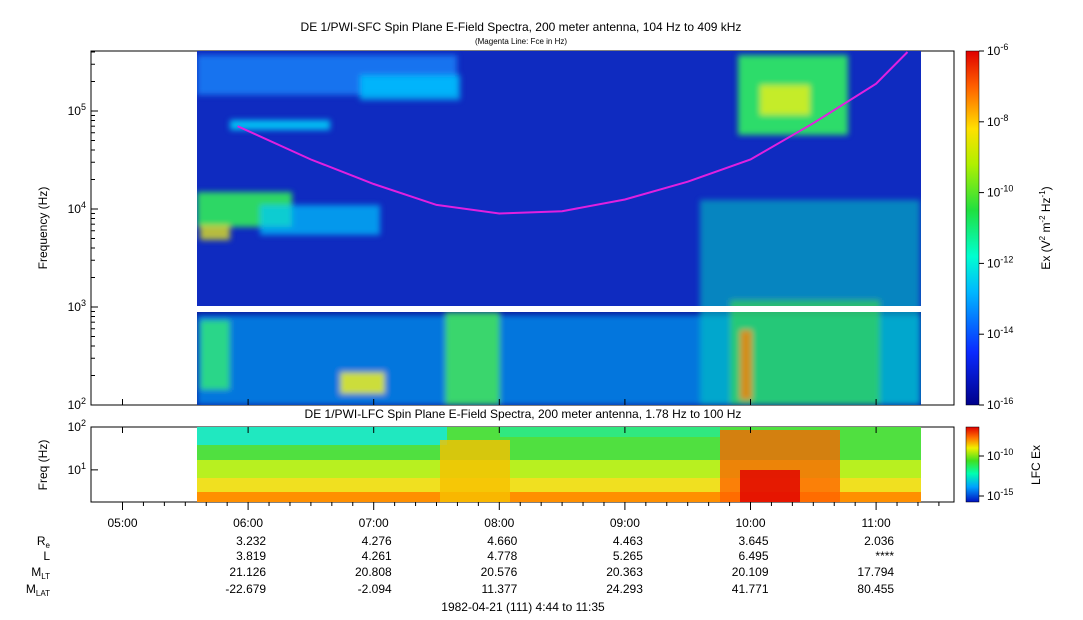 The height and width of the screenshot is (620, 1083). I want to click on cb1-tick-label-0: 10⁻⁶, so click(997, 50).